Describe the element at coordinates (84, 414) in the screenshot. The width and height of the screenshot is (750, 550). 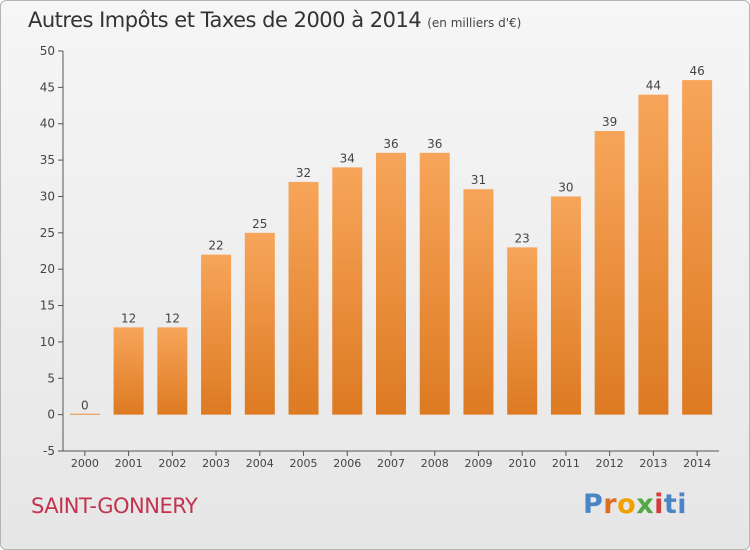
I see `bar-2000` at that location.